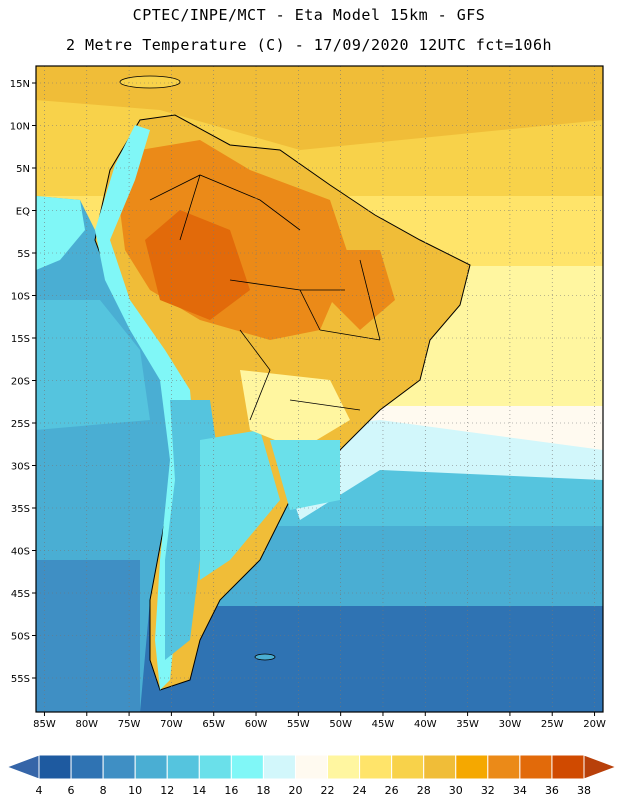 Image resolution: width=618 pixels, height=800 pixels. Describe the element at coordinates (20, 509) in the screenshot. I see `lat-tick-label: 35S` at that location.